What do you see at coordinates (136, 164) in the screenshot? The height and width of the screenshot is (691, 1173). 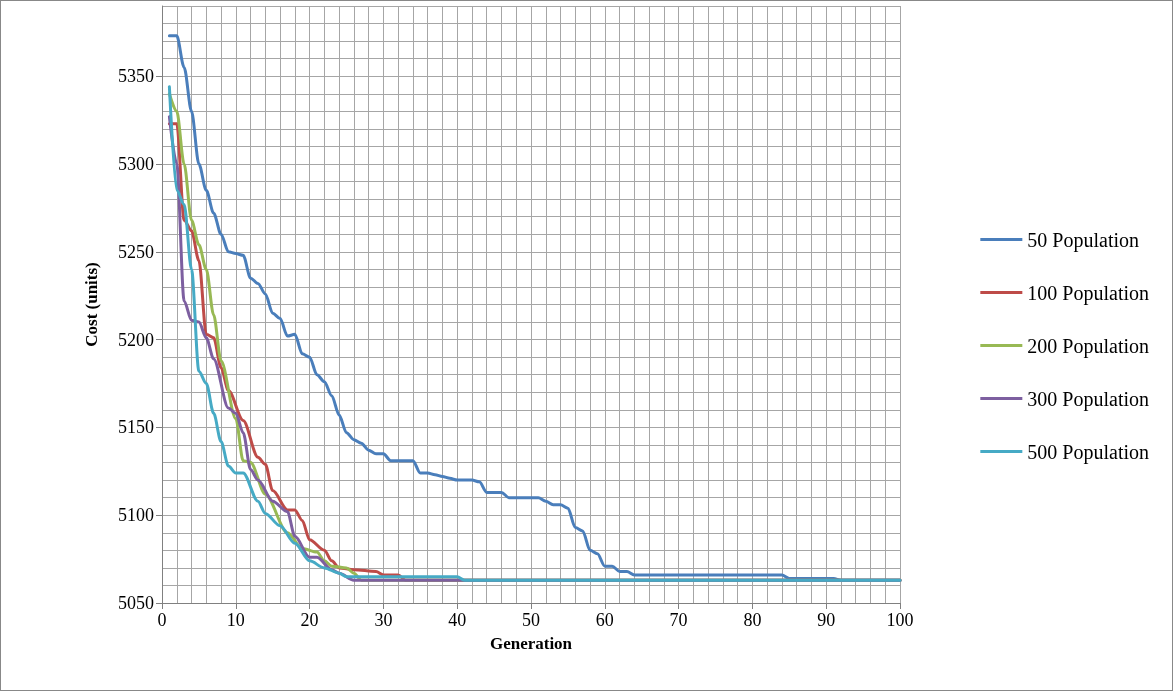 I see `y-tick-label: 5300` at bounding box center [136, 164].